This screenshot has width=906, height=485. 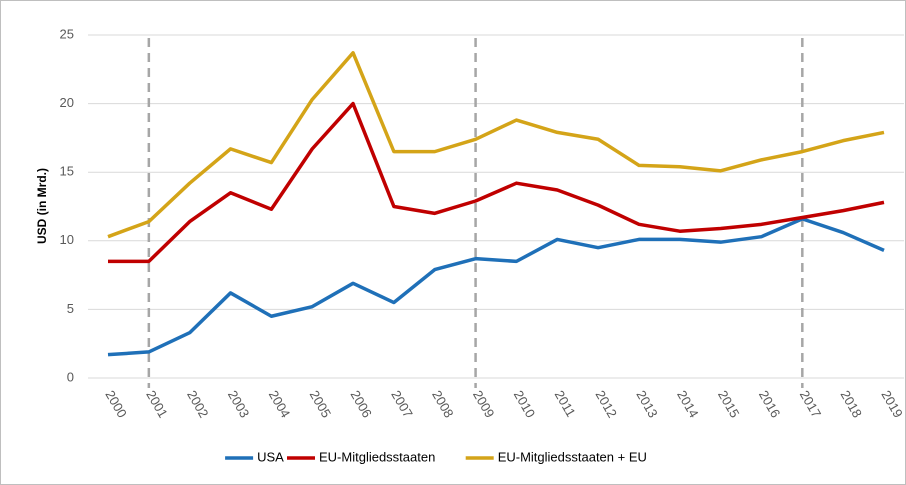 I want to click on legend-label: USA, so click(x=270, y=456).